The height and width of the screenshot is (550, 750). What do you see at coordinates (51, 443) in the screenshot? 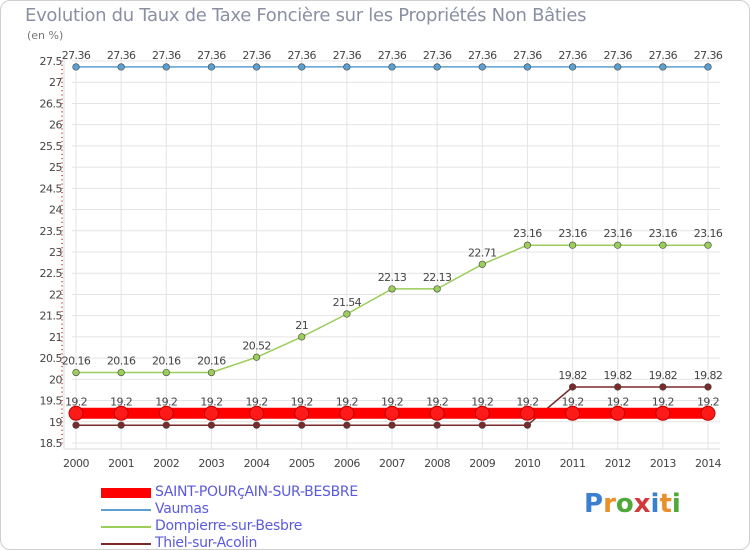
I see `y-tick-label: 18.5` at bounding box center [51, 443].